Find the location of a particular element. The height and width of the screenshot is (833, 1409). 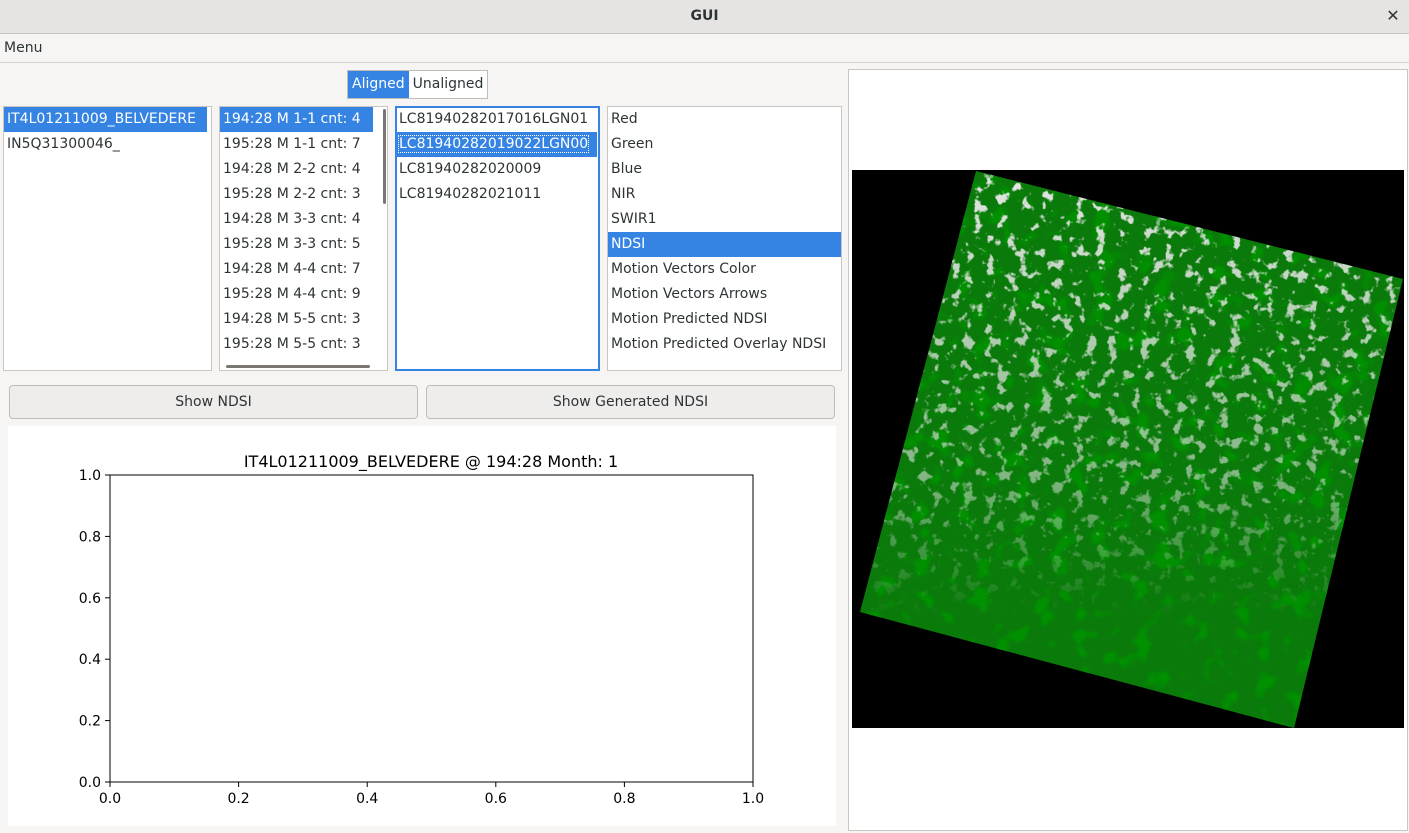

window-title: GUI is located at coordinates (704, 16).